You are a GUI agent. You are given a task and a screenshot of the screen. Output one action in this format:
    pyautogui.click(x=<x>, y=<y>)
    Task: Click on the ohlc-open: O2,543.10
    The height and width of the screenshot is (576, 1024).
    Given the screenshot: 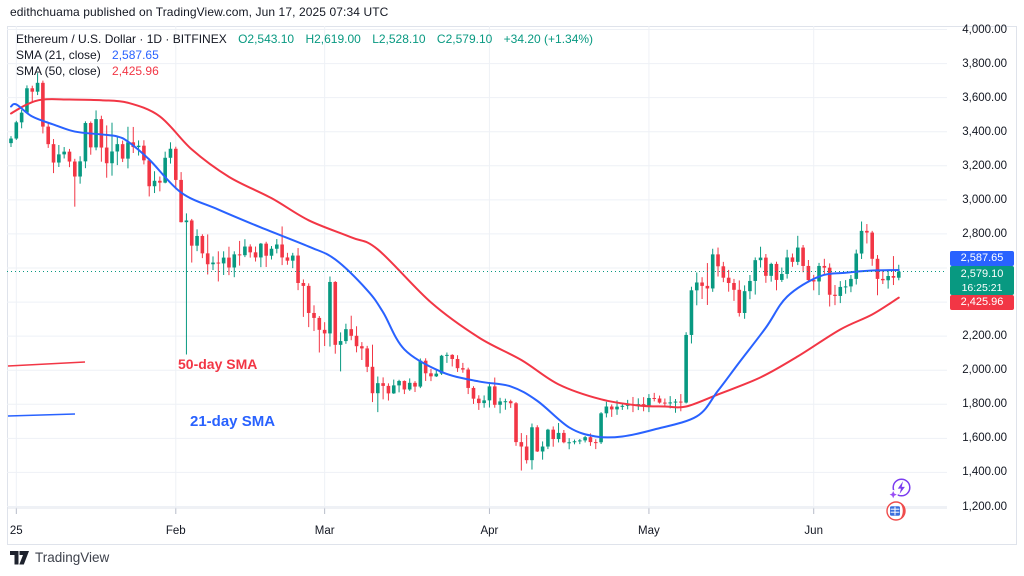 What is the action you would take?
    pyautogui.click(x=266, y=39)
    